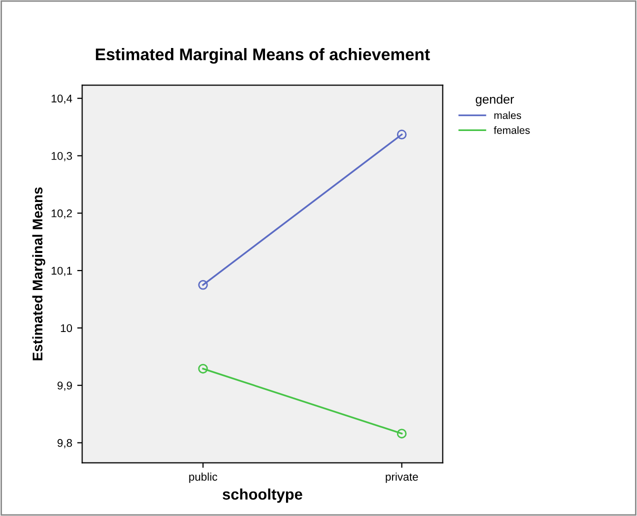  I want to click on y-tick-label: 9,9, so click(65, 386).